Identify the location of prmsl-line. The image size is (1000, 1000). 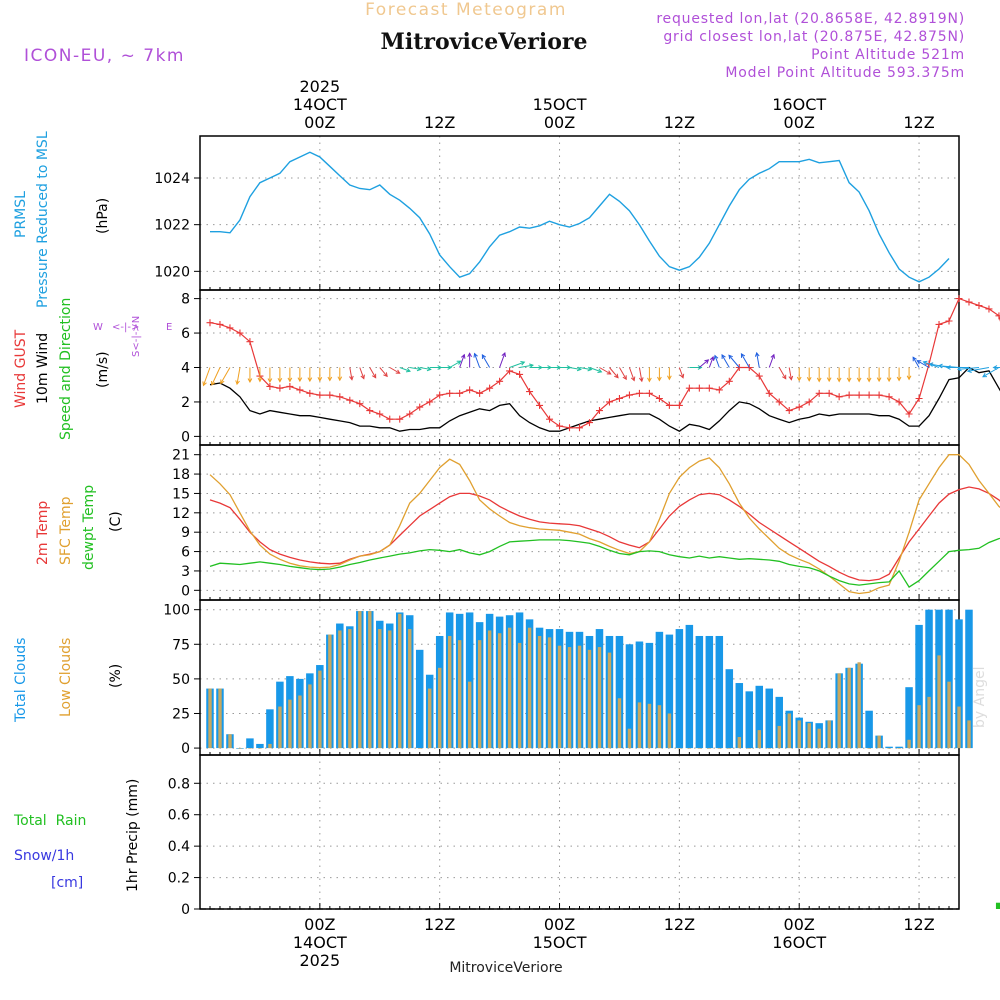
(580, 217).